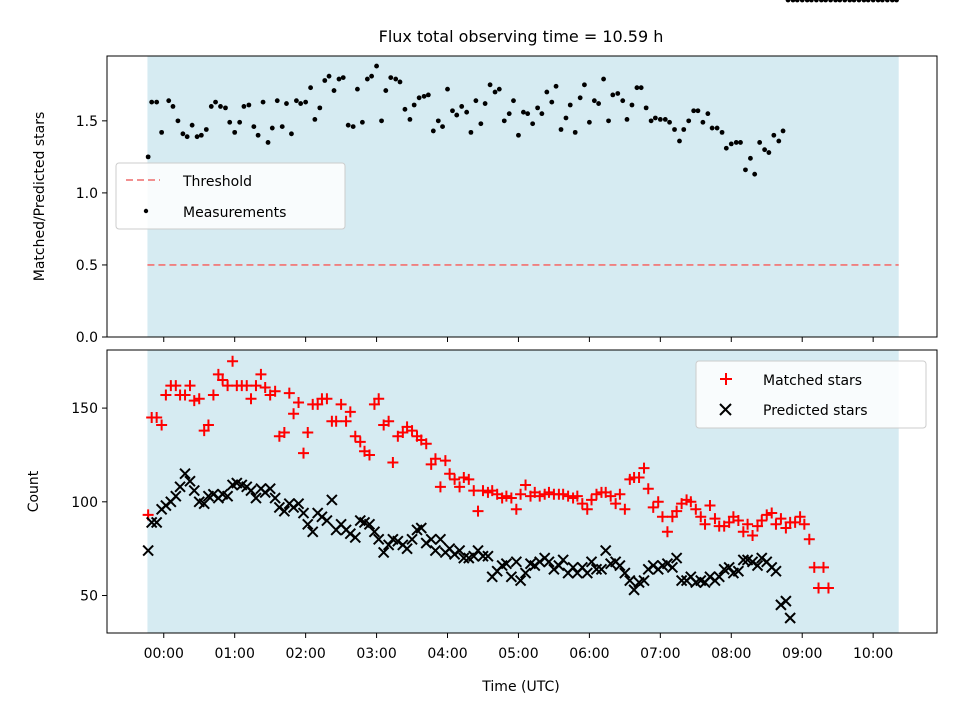  I want to click on x-tick-label: 04:00, so click(447, 654).